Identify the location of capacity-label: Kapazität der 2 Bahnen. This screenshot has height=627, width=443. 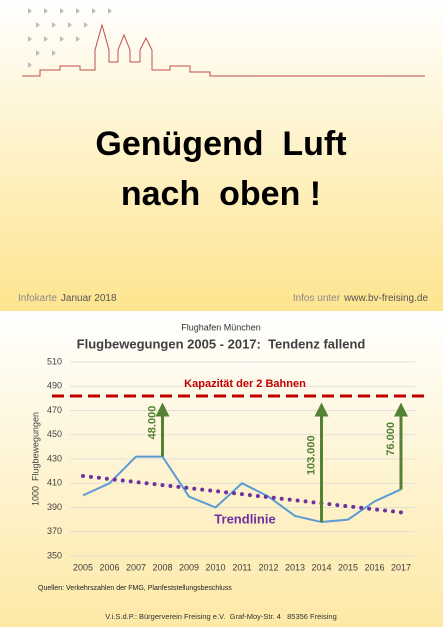
(245, 384).